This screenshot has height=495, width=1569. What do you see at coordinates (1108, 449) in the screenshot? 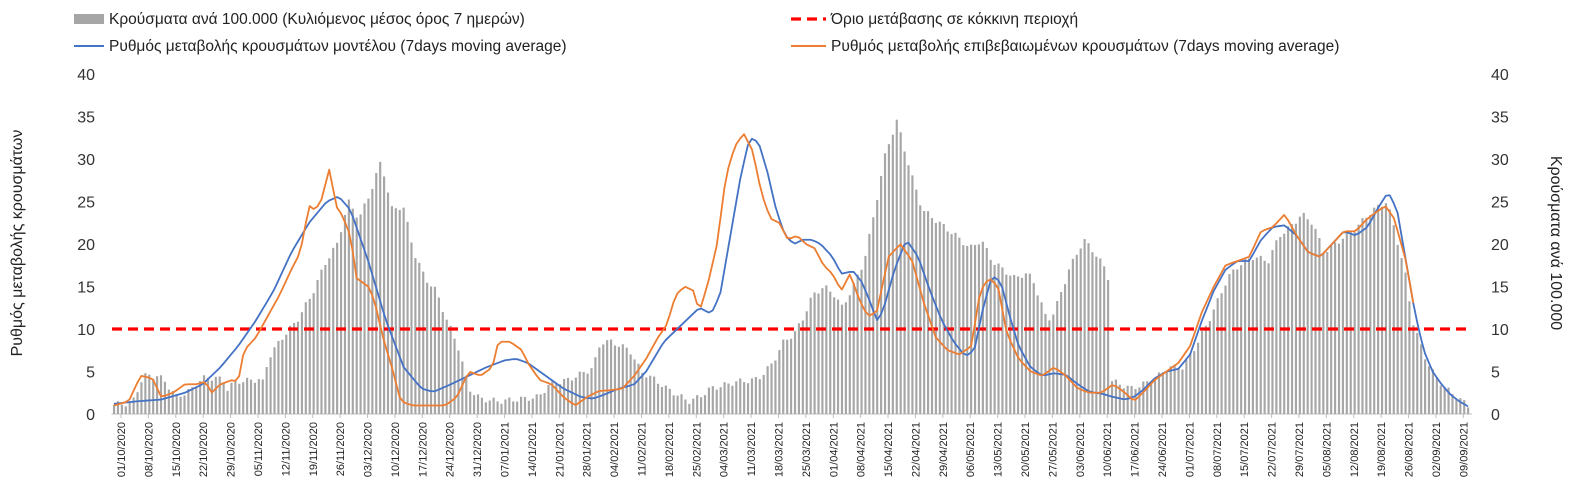
I see `x-tick-label: 10/06/2021` at bounding box center [1108, 449].